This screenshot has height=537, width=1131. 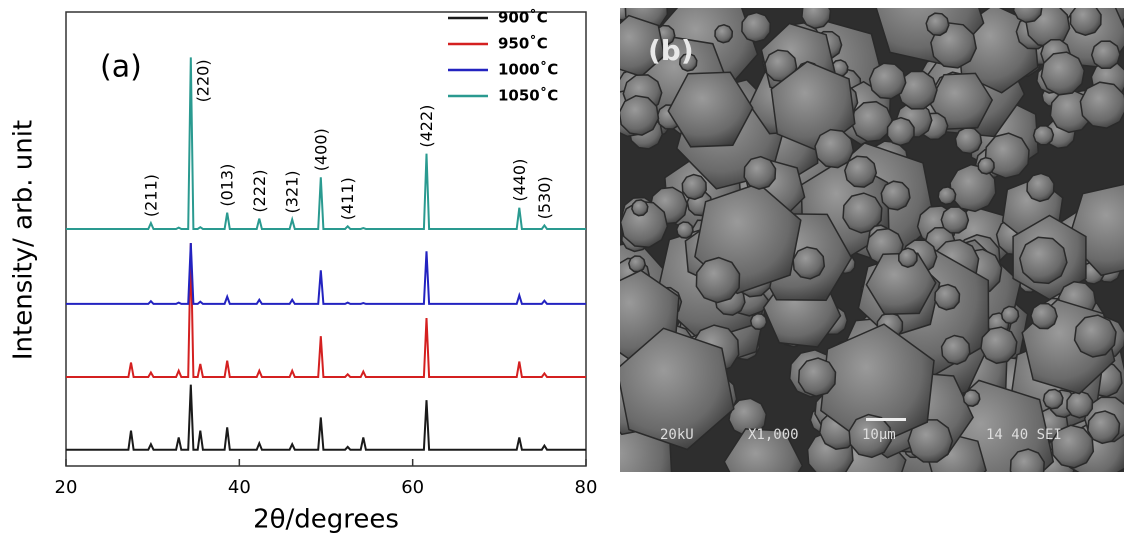 I want to click on x-axis-label: 2θ/degrees, so click(x=326, y=520).